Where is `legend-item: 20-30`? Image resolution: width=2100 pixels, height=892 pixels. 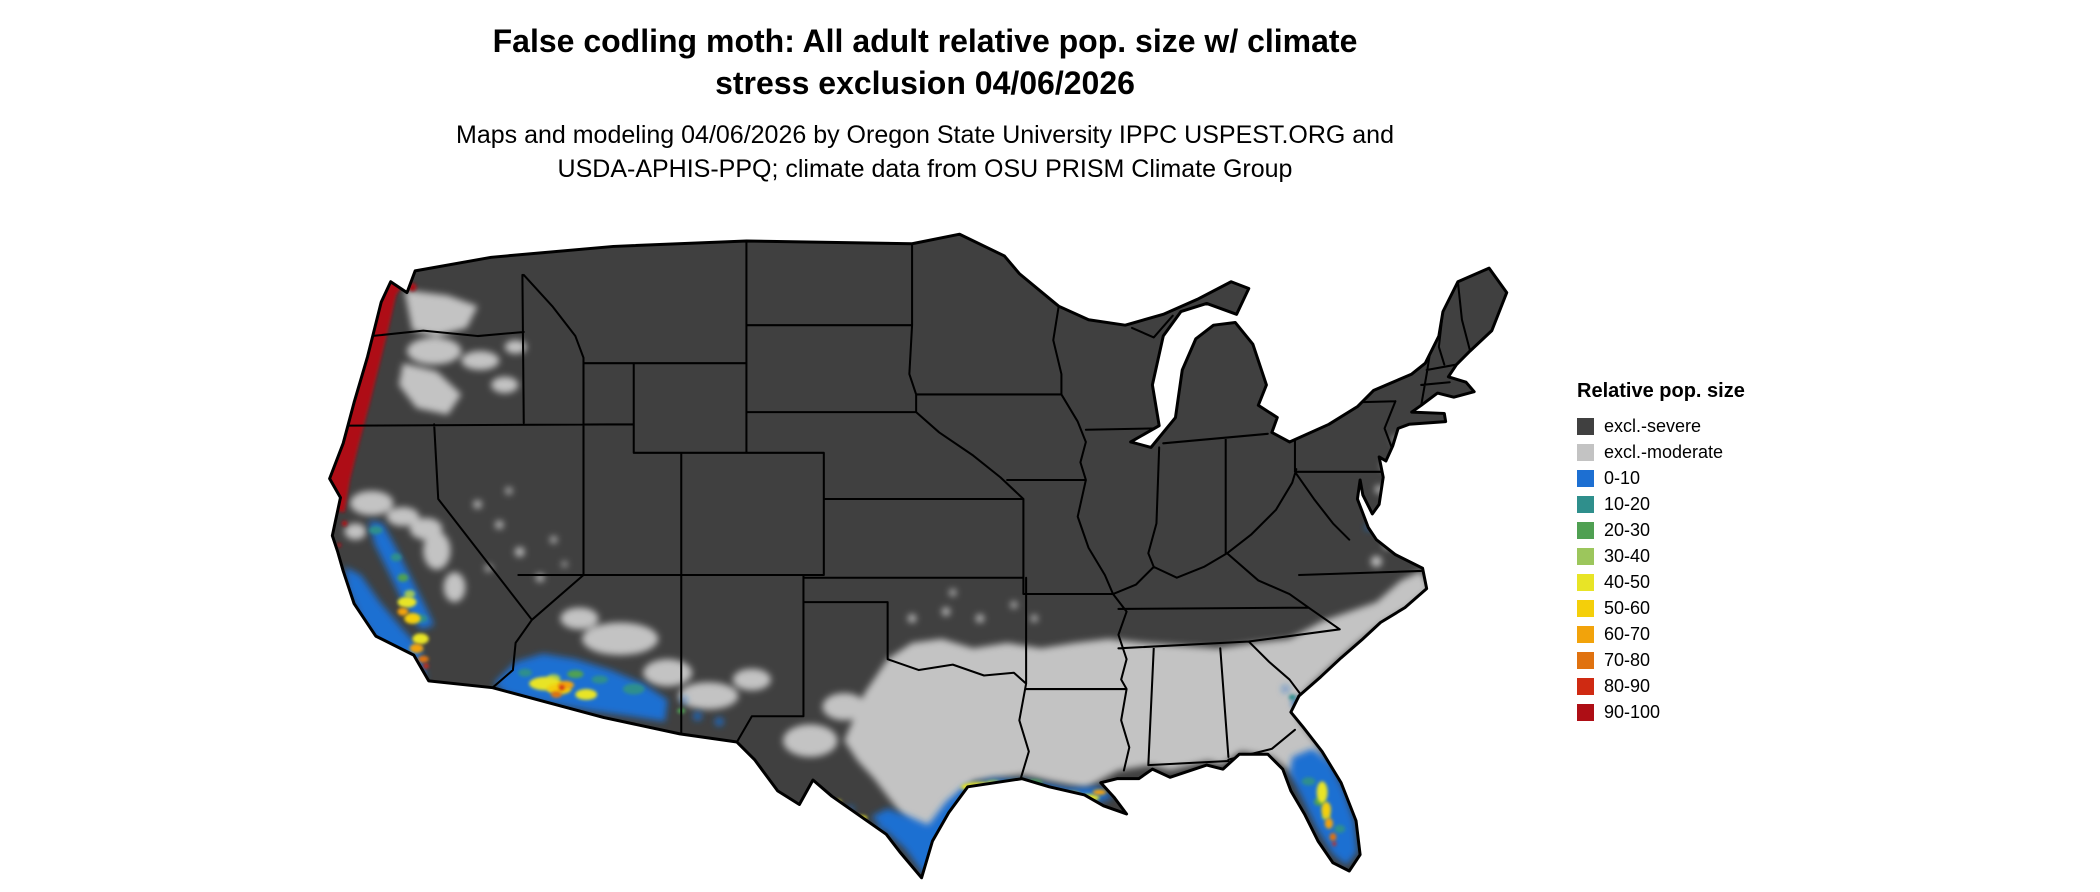
legend-item: 20-30 is located at coordinates (1661, 530).